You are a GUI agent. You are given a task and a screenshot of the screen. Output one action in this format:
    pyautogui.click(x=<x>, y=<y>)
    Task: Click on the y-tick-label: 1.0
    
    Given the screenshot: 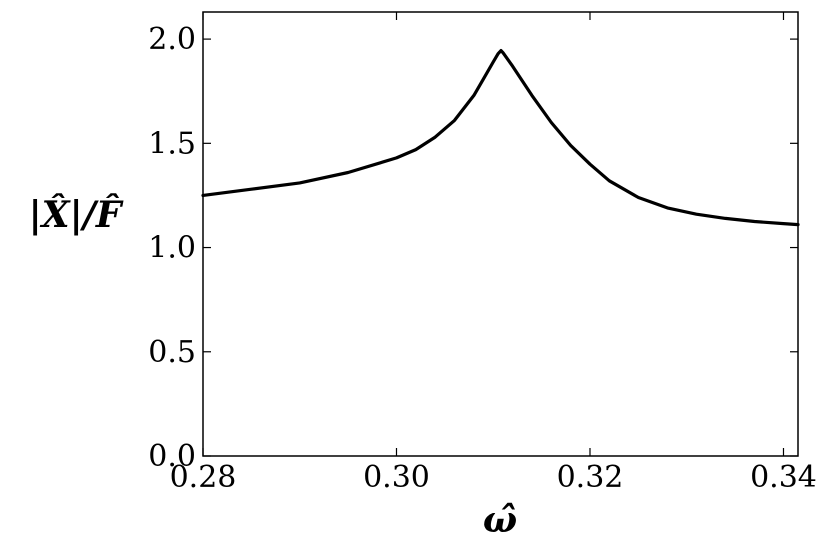 What is the action you would take?
    pyautogui.click(x=172, y=248)
    